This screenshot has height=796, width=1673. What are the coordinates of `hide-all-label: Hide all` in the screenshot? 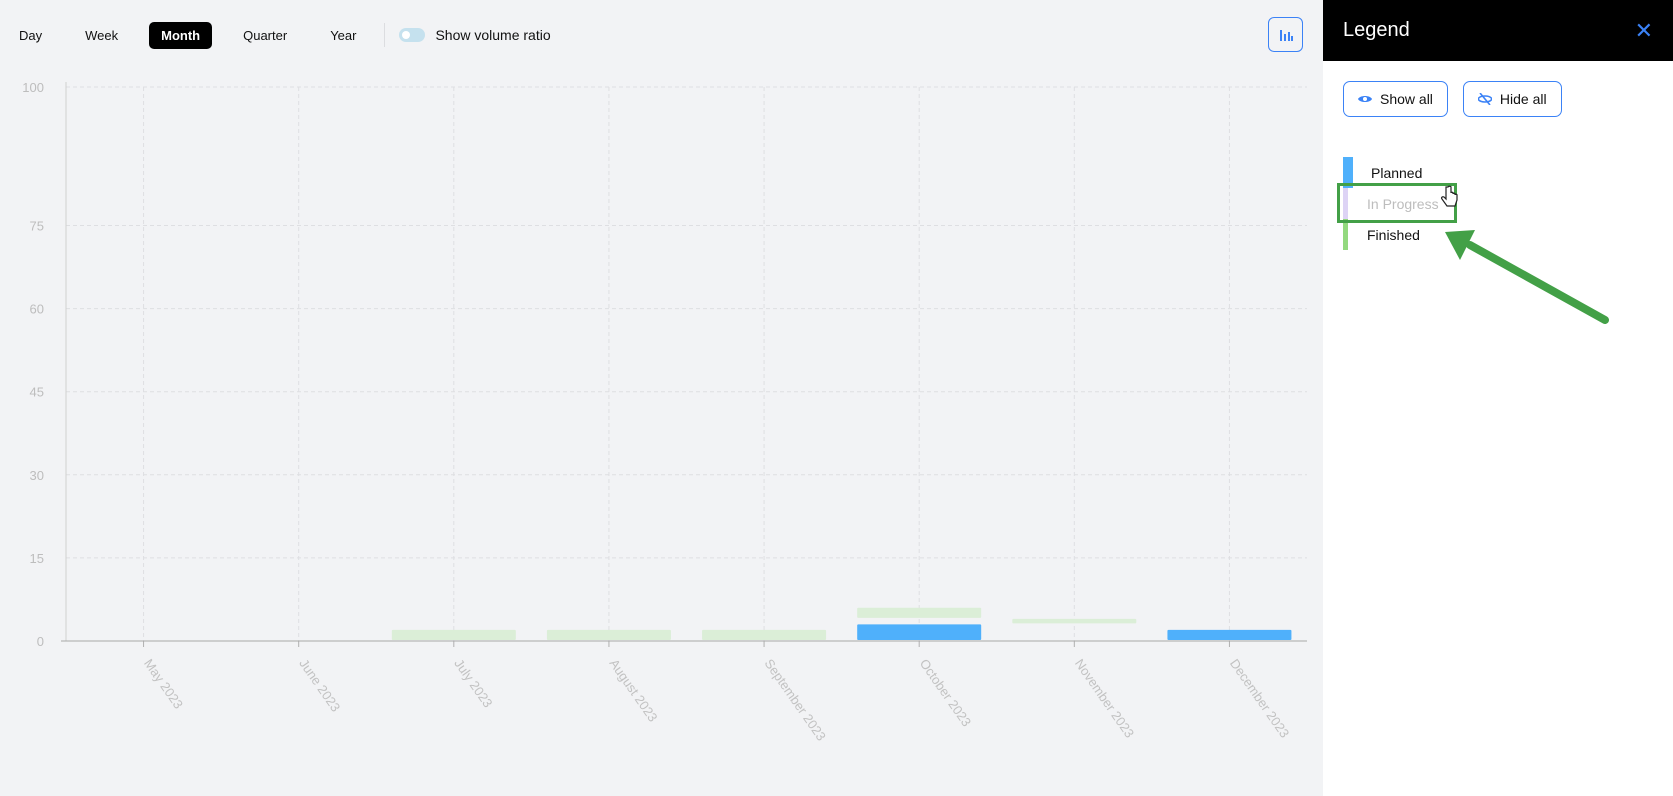 It's located at (1523, 99).